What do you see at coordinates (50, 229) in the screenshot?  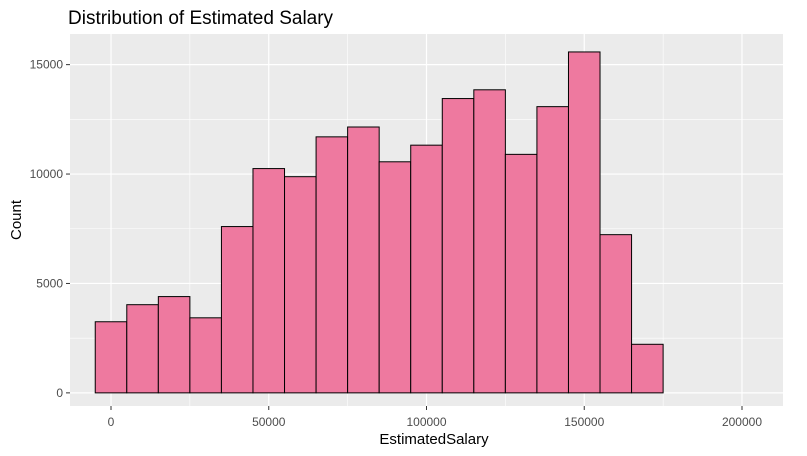 I see `y-axis-ticks: 0 5000 10000 15000` at bounding box center [50, 229].